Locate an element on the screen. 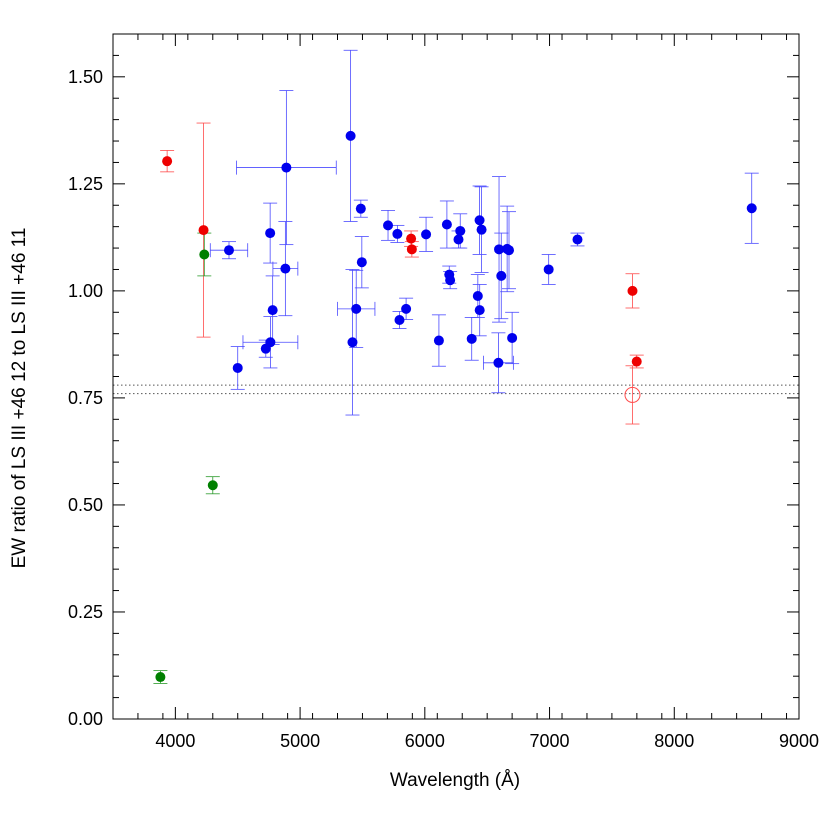 This screenshot has width=830, height=830. x-tick-label: 5000 is located at coordinates (300, 741).